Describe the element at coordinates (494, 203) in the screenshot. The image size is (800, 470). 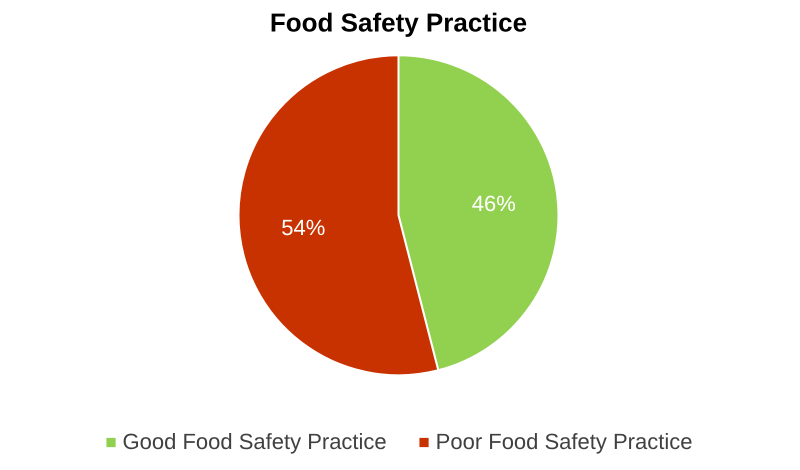
I see `data-label: 46%` at that location.